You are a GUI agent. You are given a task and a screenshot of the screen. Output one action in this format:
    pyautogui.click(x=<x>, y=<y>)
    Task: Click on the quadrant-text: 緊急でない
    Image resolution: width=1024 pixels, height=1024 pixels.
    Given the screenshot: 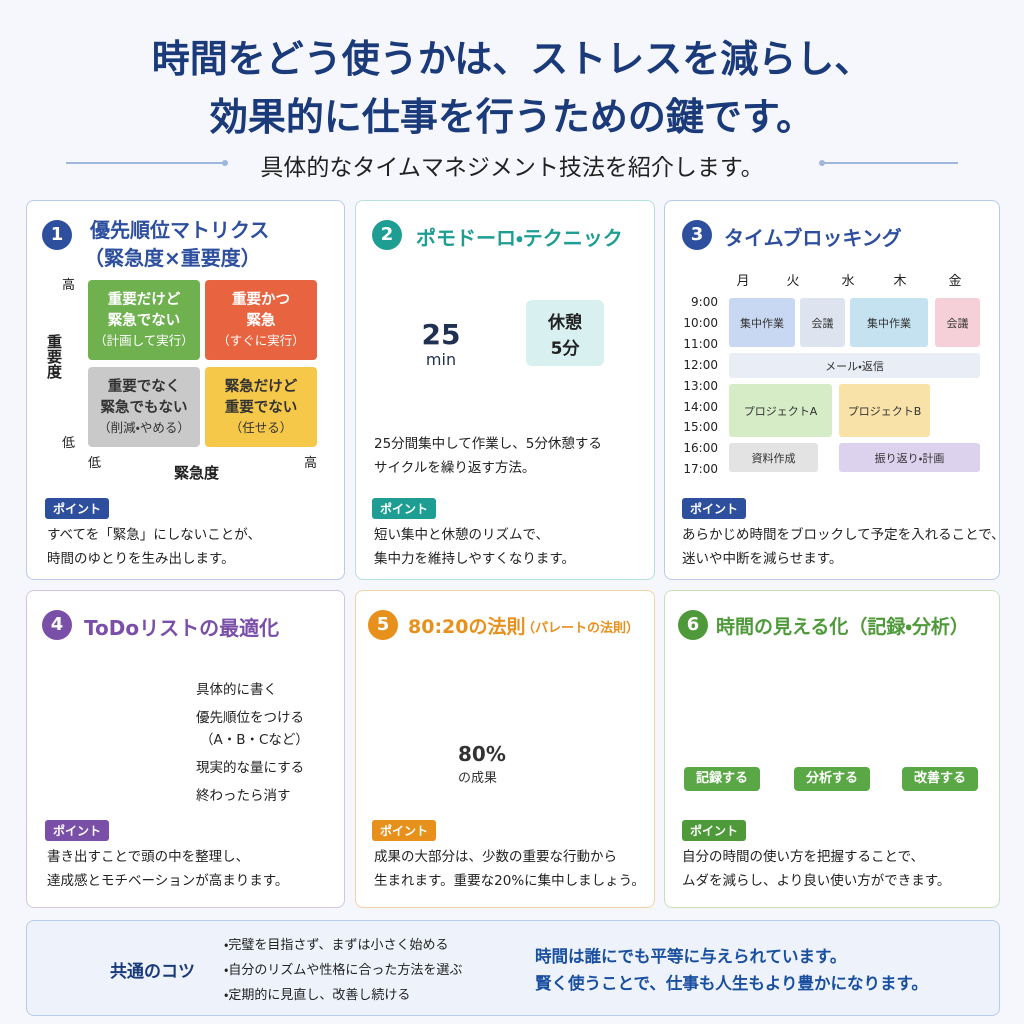 What is the action you would take?
    pyautogui.click(x=144, y=321)
    